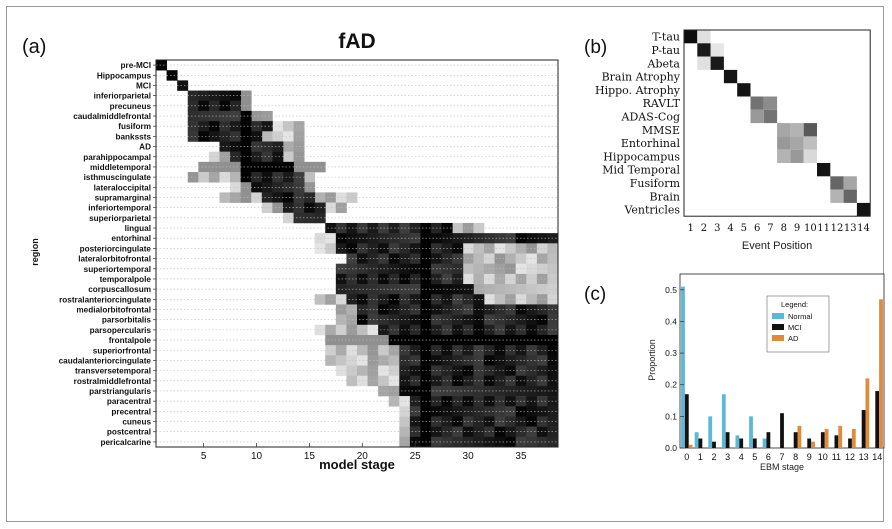  Describe the element at coordinates (136, 65) in the screenshot. I see `region-label: pre-MCI` at that location.